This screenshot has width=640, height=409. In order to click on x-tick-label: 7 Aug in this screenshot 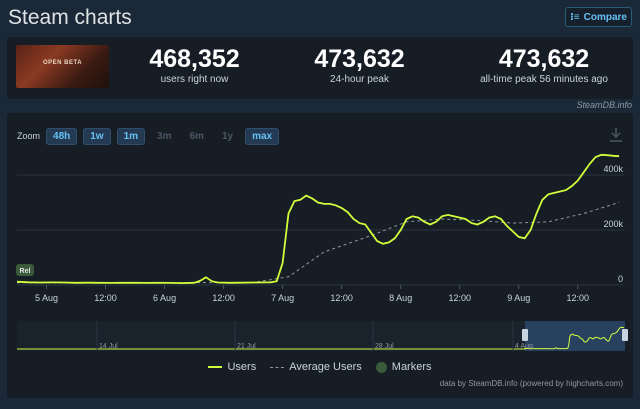, I will do `click(282, 298)`.